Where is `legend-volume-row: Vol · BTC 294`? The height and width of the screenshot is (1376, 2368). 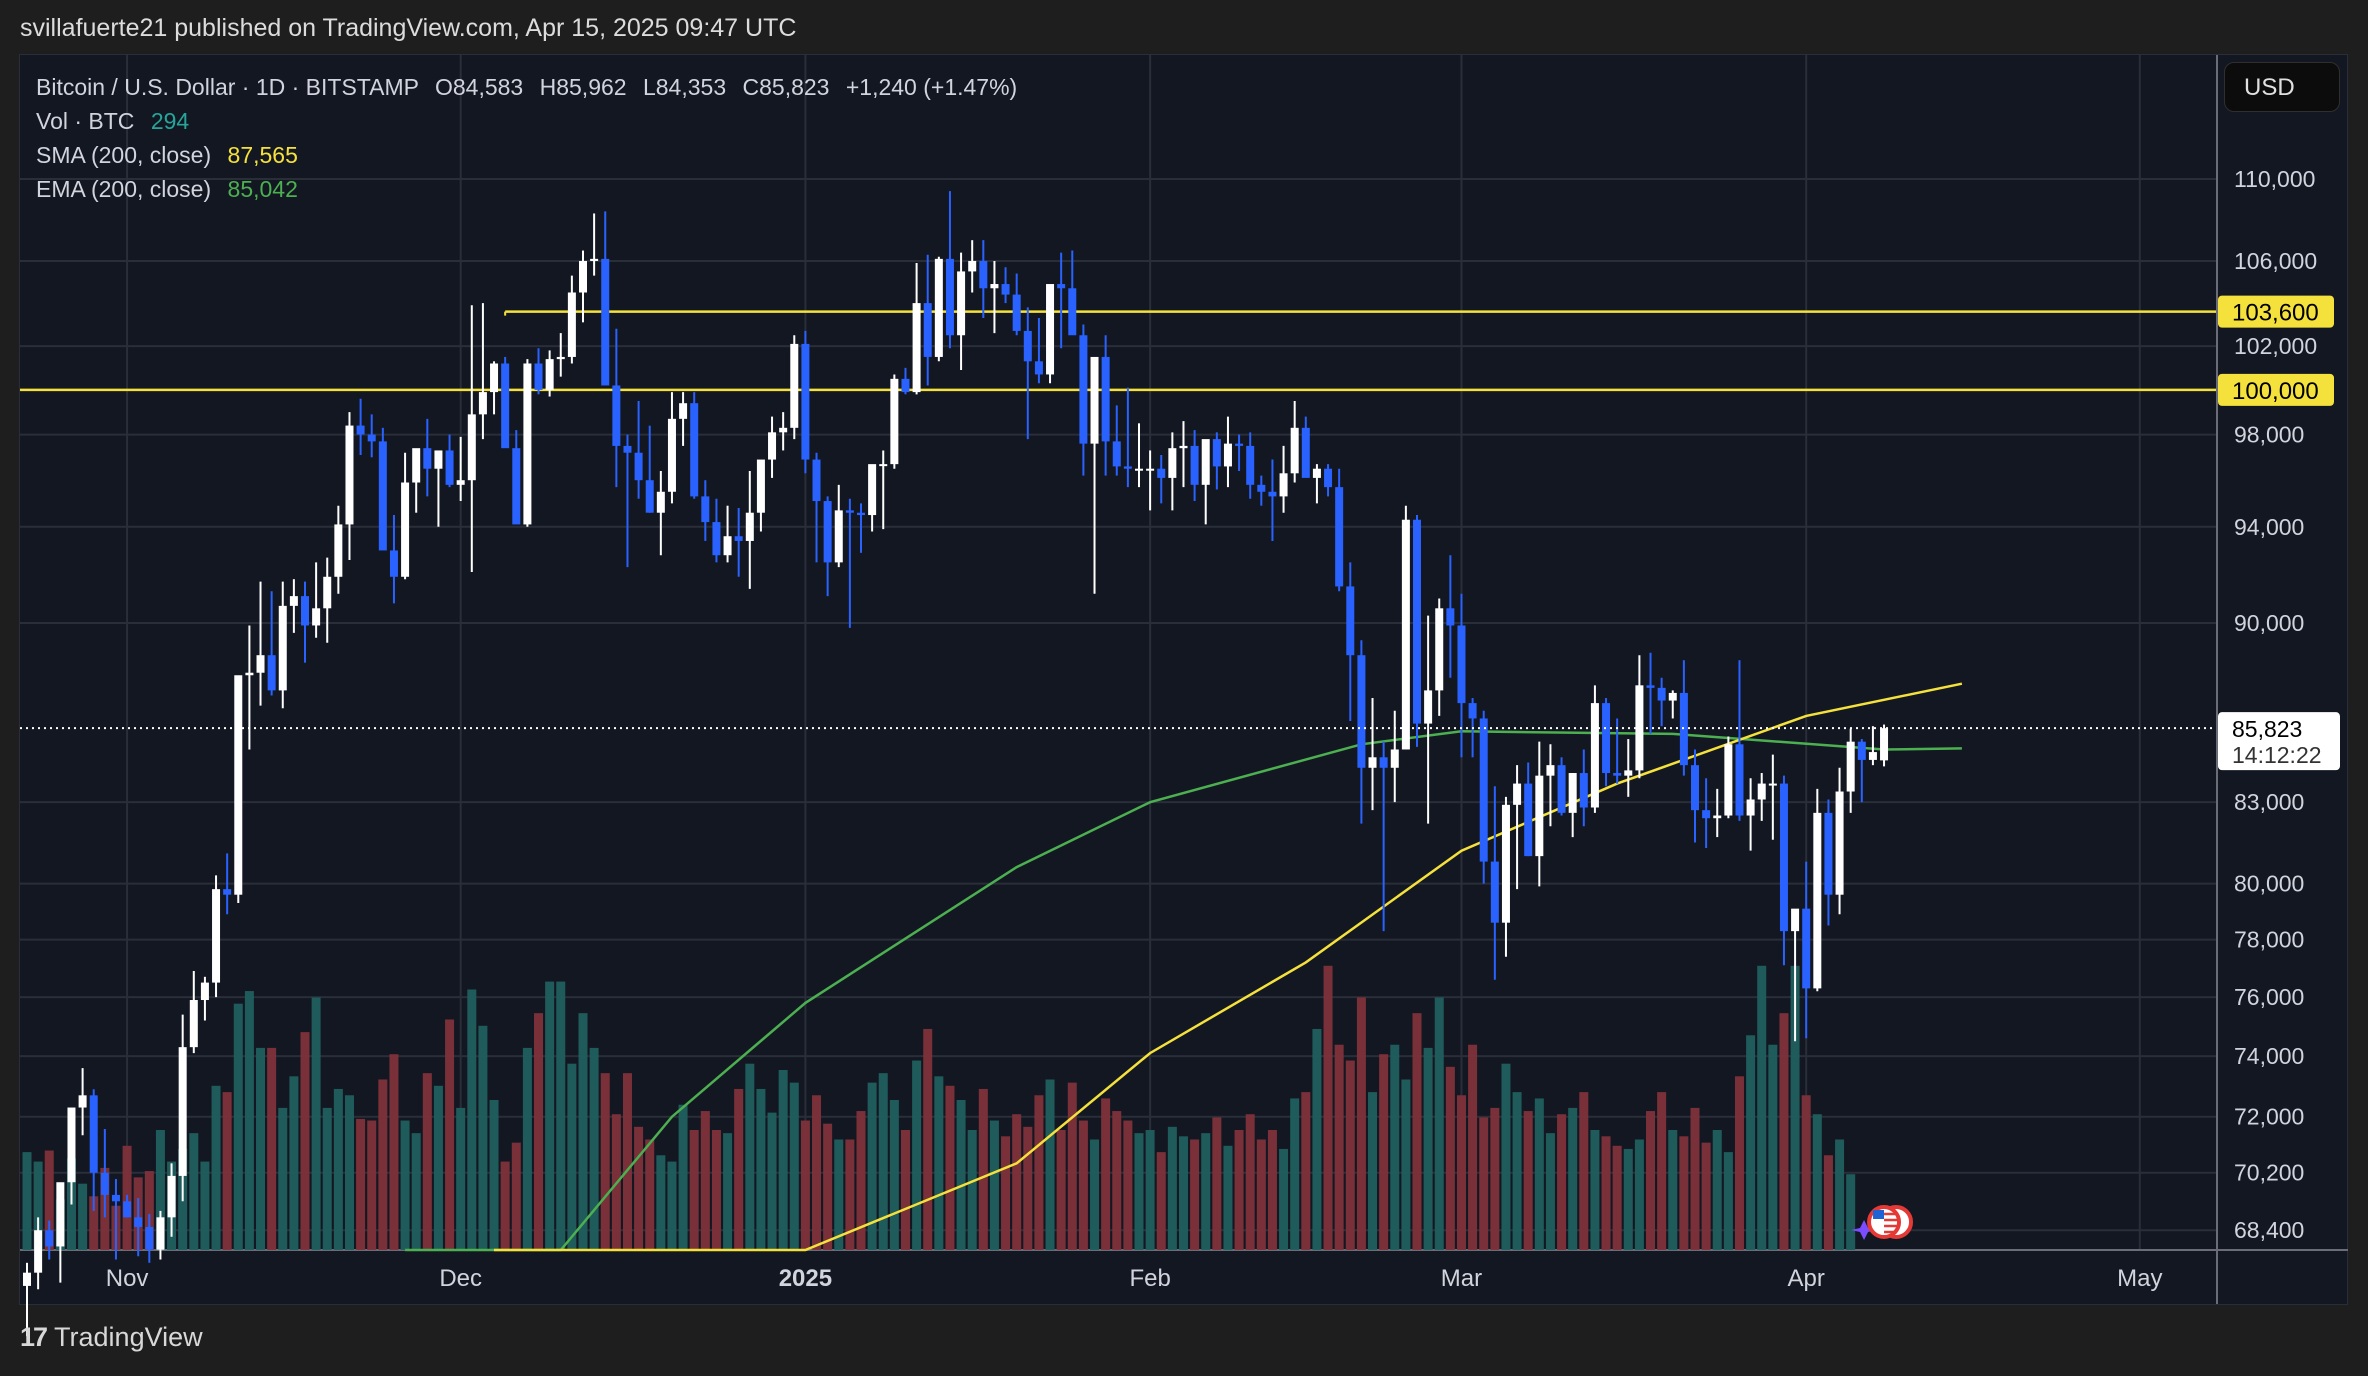
legend-volume-row: Vol · BTC 294 is located at coordinates (526, 121).